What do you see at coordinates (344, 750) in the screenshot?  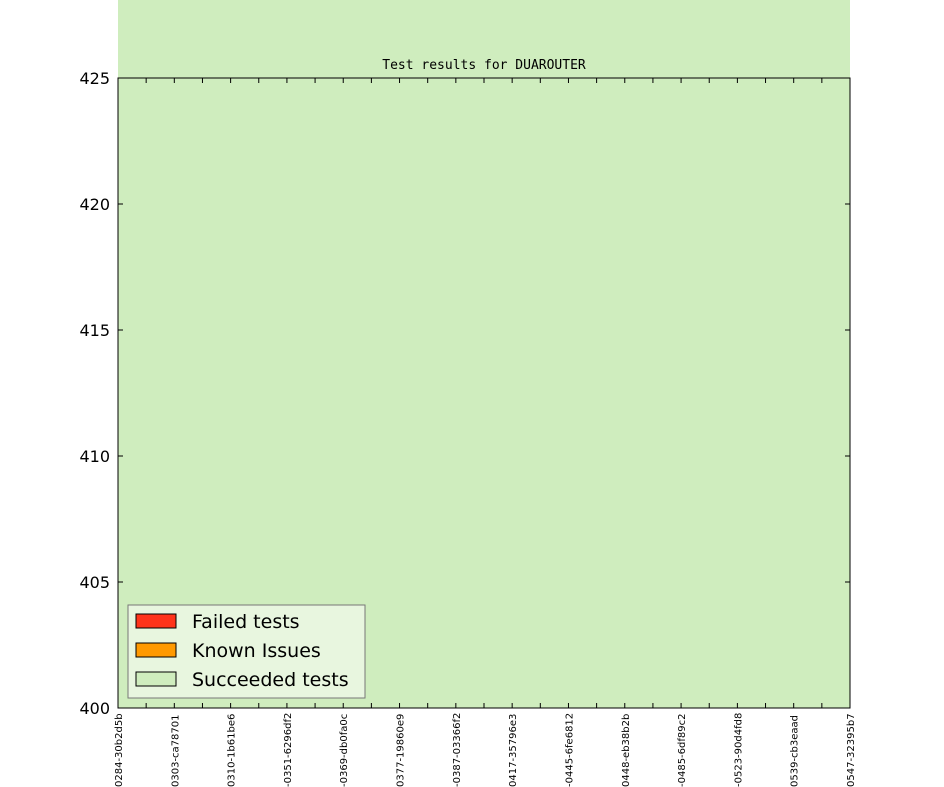 I see `x-tick-label: -0369-db0fa0c` at bounding box center [344, 750].